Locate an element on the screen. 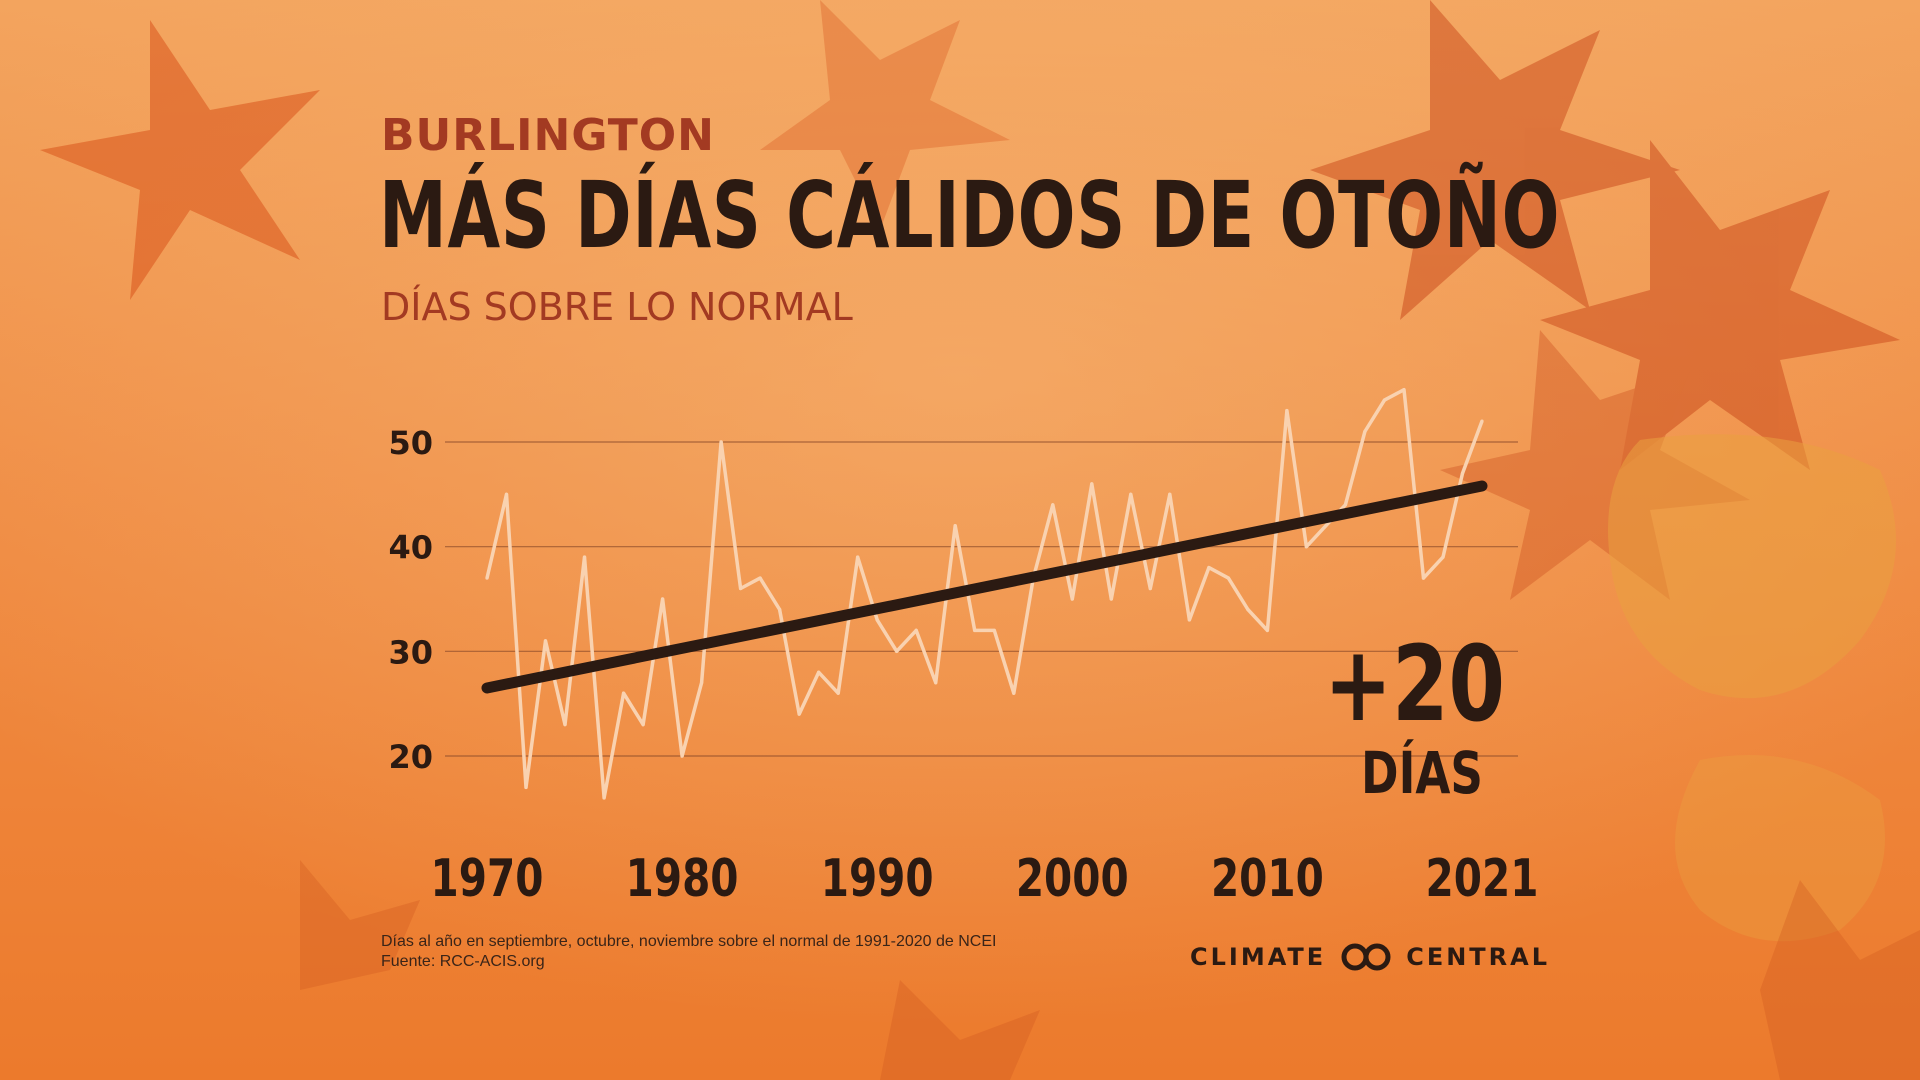 The image size is (1920, 1080). logo-word-left: CLIMATE is located at coordinates (1258, 957).